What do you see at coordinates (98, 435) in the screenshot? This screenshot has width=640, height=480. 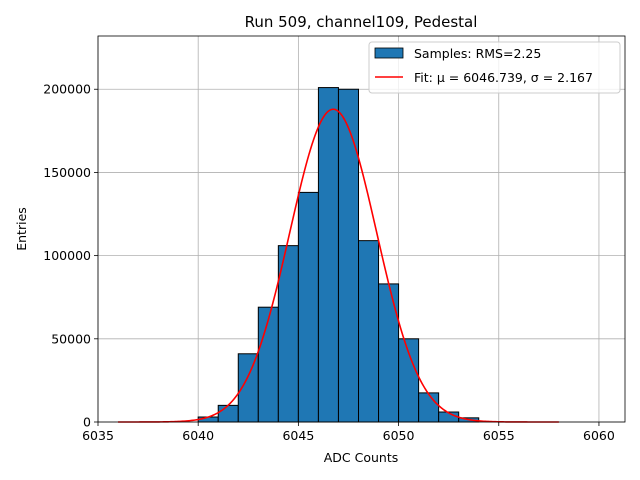 I see `x-tick-label: 6035` at bounding box center [98, 435].